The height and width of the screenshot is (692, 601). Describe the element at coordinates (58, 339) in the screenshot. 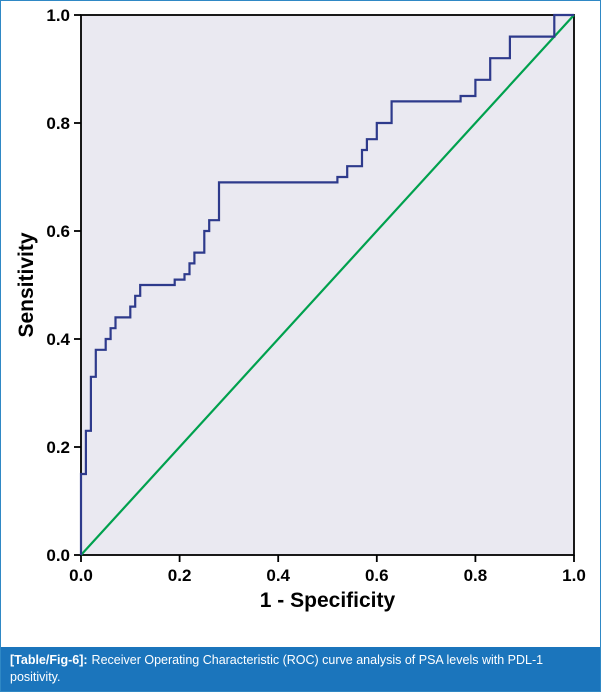

I see `y-tick-label: 0.4` at that location.